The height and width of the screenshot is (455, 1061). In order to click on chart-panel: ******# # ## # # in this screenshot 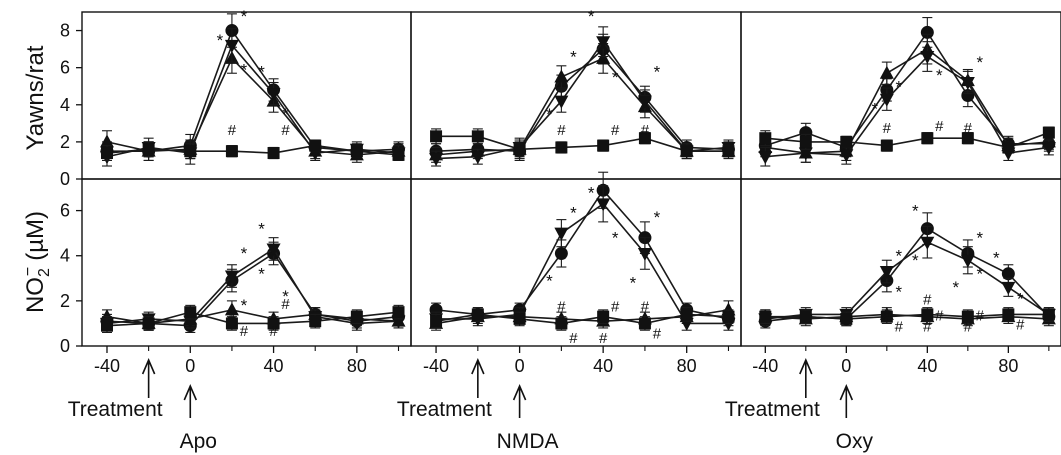, I will do `click(576, 259)`.